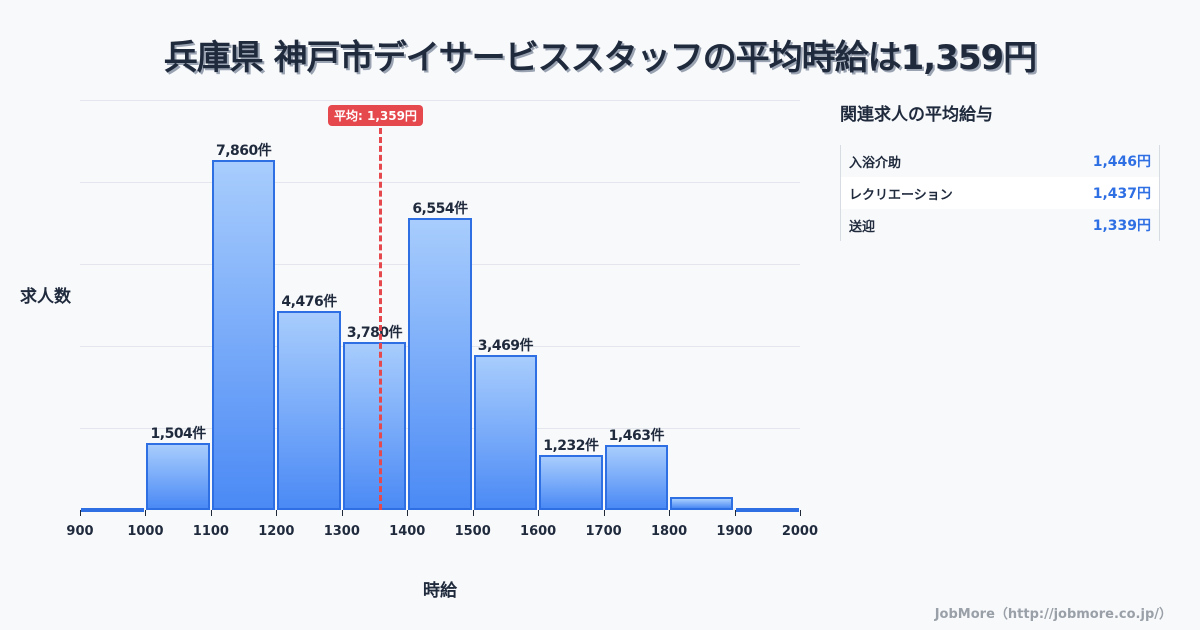 This screenshot has width=1200, height=630. I want to click on x-tick-label: 1100, so click(210, 531).